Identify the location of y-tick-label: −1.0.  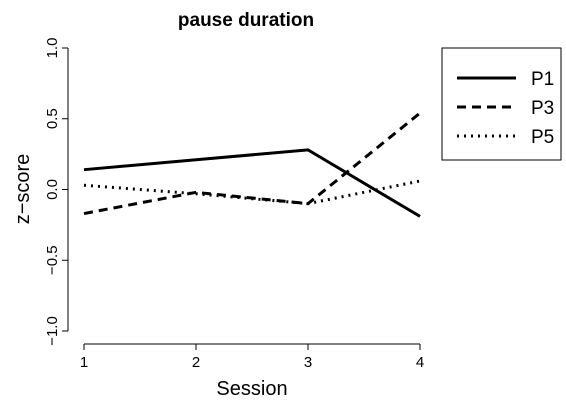
(52, 331).